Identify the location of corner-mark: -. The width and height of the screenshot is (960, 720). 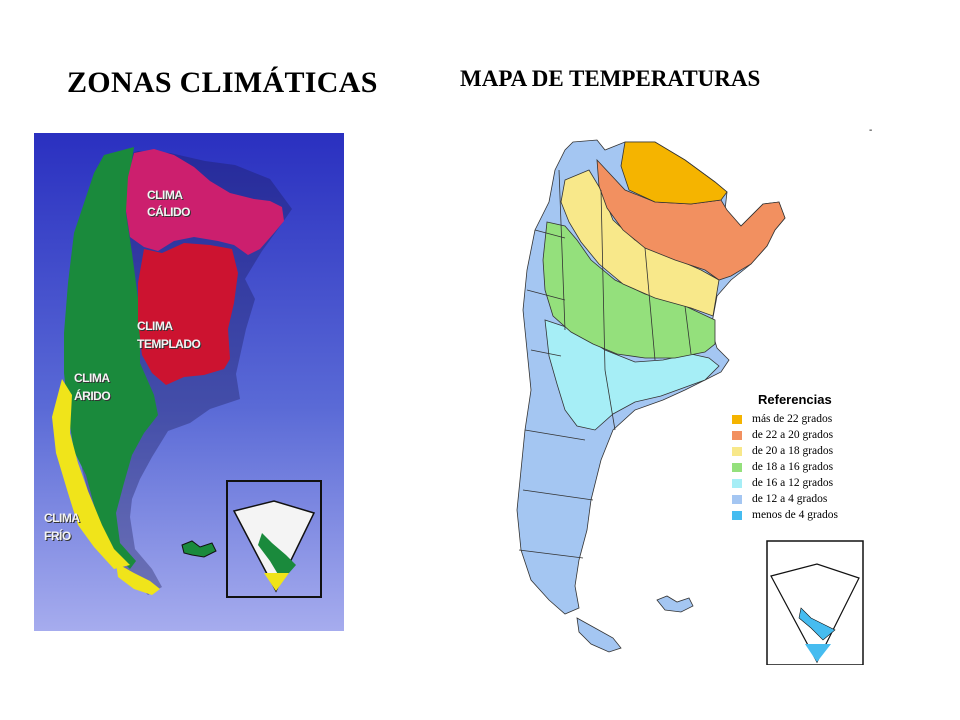
(871, 130).